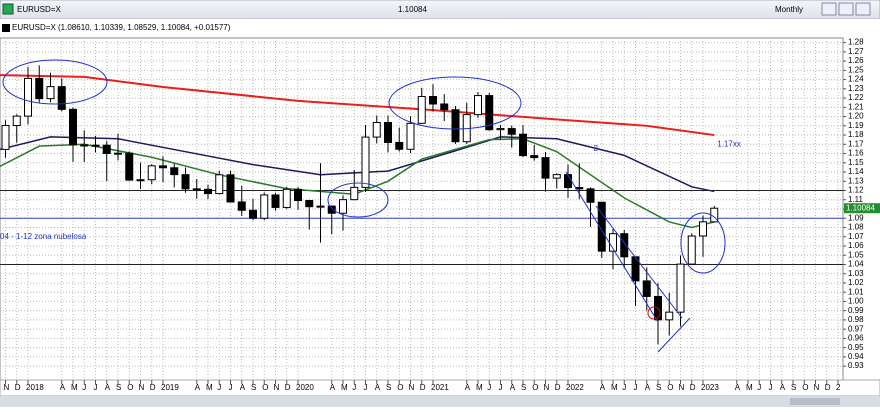 The height and width of the screenshot is (412, 880). Describe the element at coordinates (856, 180) in the screenshot. I see `y-tick-label: 1.13` at that location.